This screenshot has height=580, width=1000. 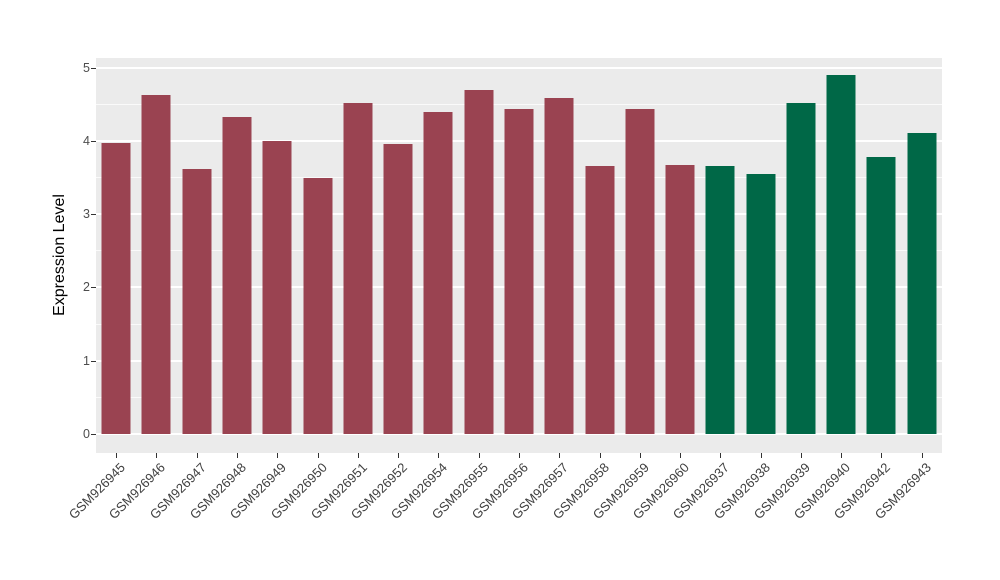 What do you see at coordinates (519, 271) in the screenshot?
I see `bar-GSM926956` at bounding box center [519, 271].